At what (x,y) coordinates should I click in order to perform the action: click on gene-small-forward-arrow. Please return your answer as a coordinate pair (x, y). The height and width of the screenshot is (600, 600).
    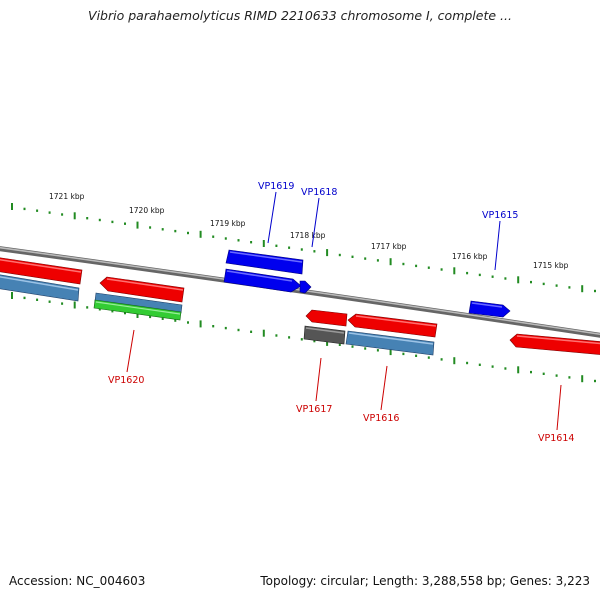
    Looking at the image, I should click on (305, 287).